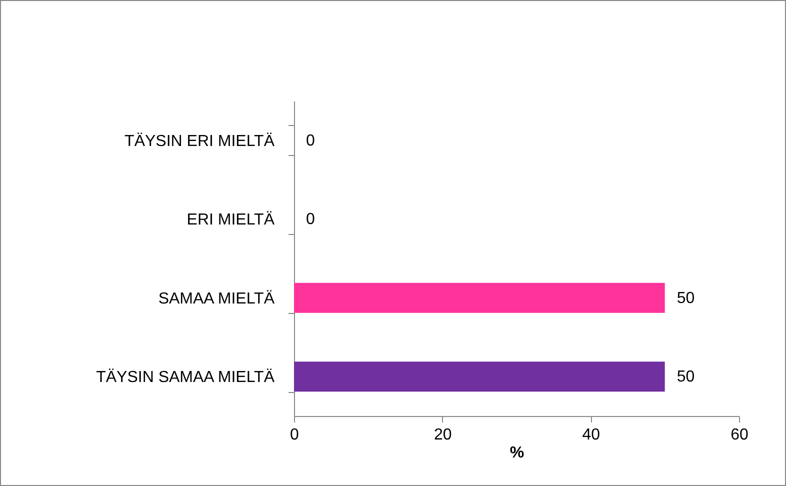  I want to click on y-tick-label: TÄYSIN SAMAA MIELTÄ, so click(185, 377).